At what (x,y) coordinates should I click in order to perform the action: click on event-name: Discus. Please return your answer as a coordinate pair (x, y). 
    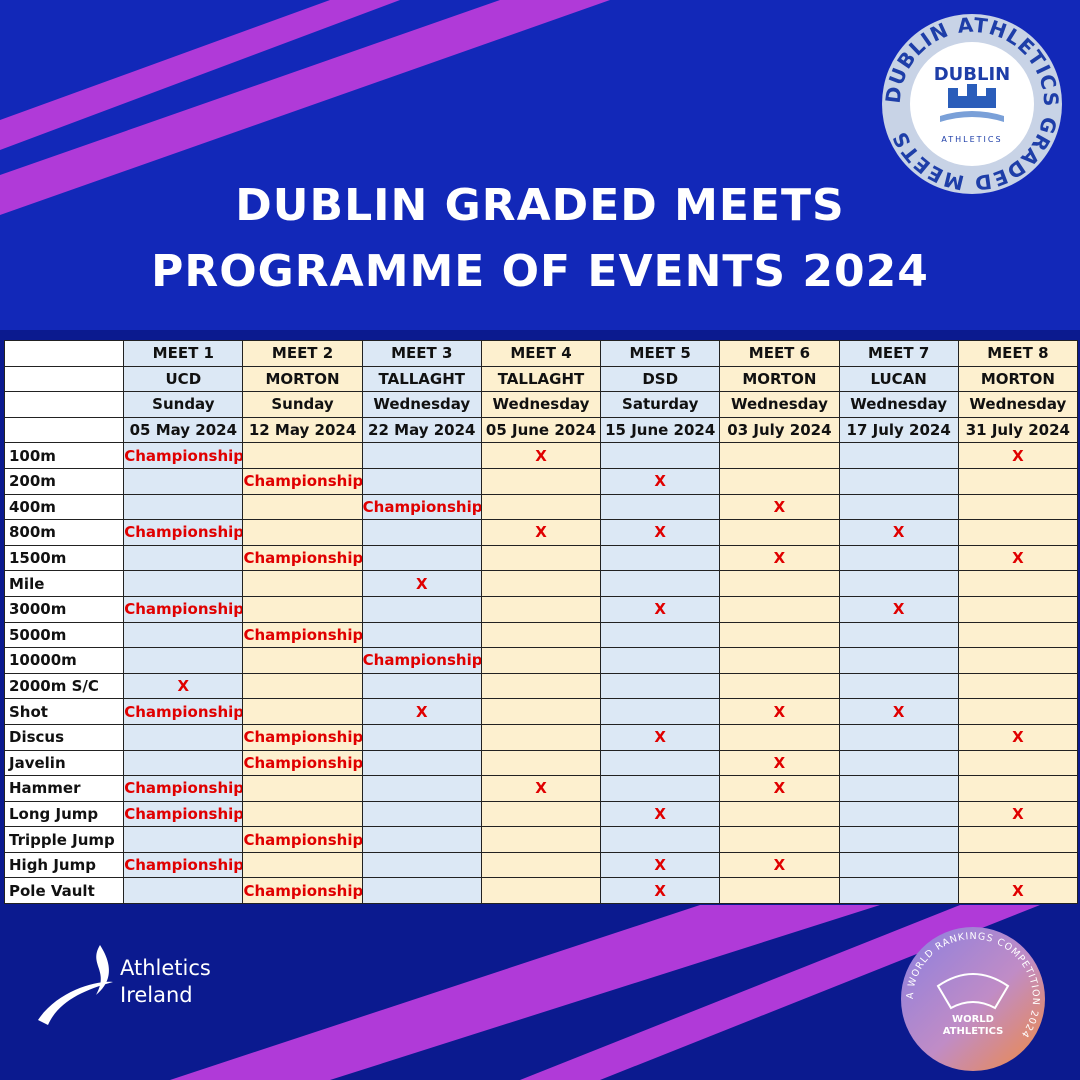
    Looking at the image, I should click on (64, 737).